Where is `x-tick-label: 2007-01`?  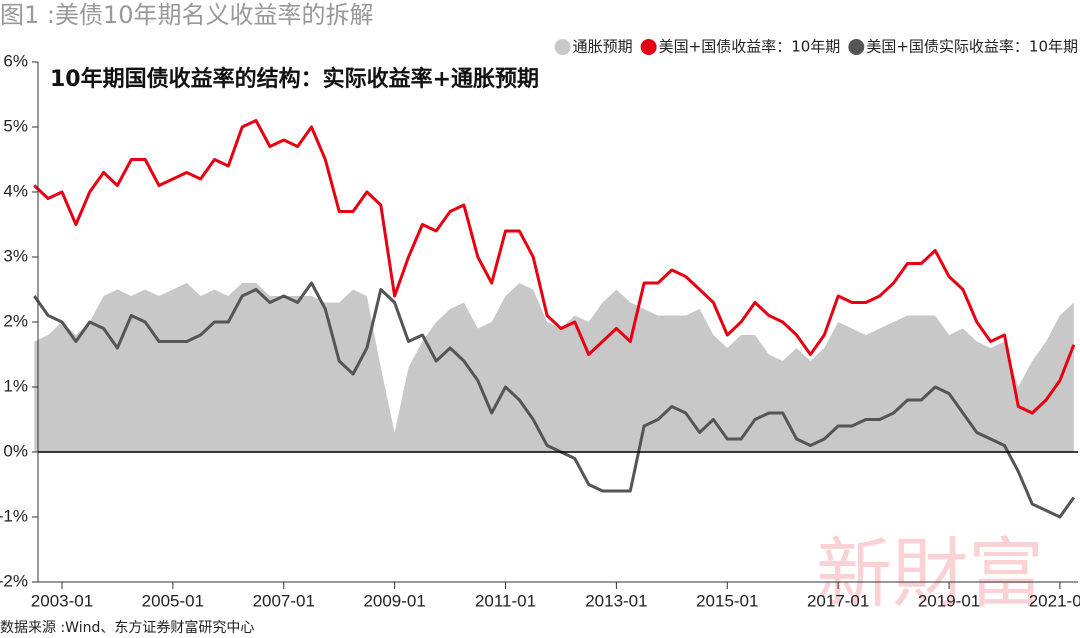
x-tick-label: 2007-01 is located at coordinates (284, 600).